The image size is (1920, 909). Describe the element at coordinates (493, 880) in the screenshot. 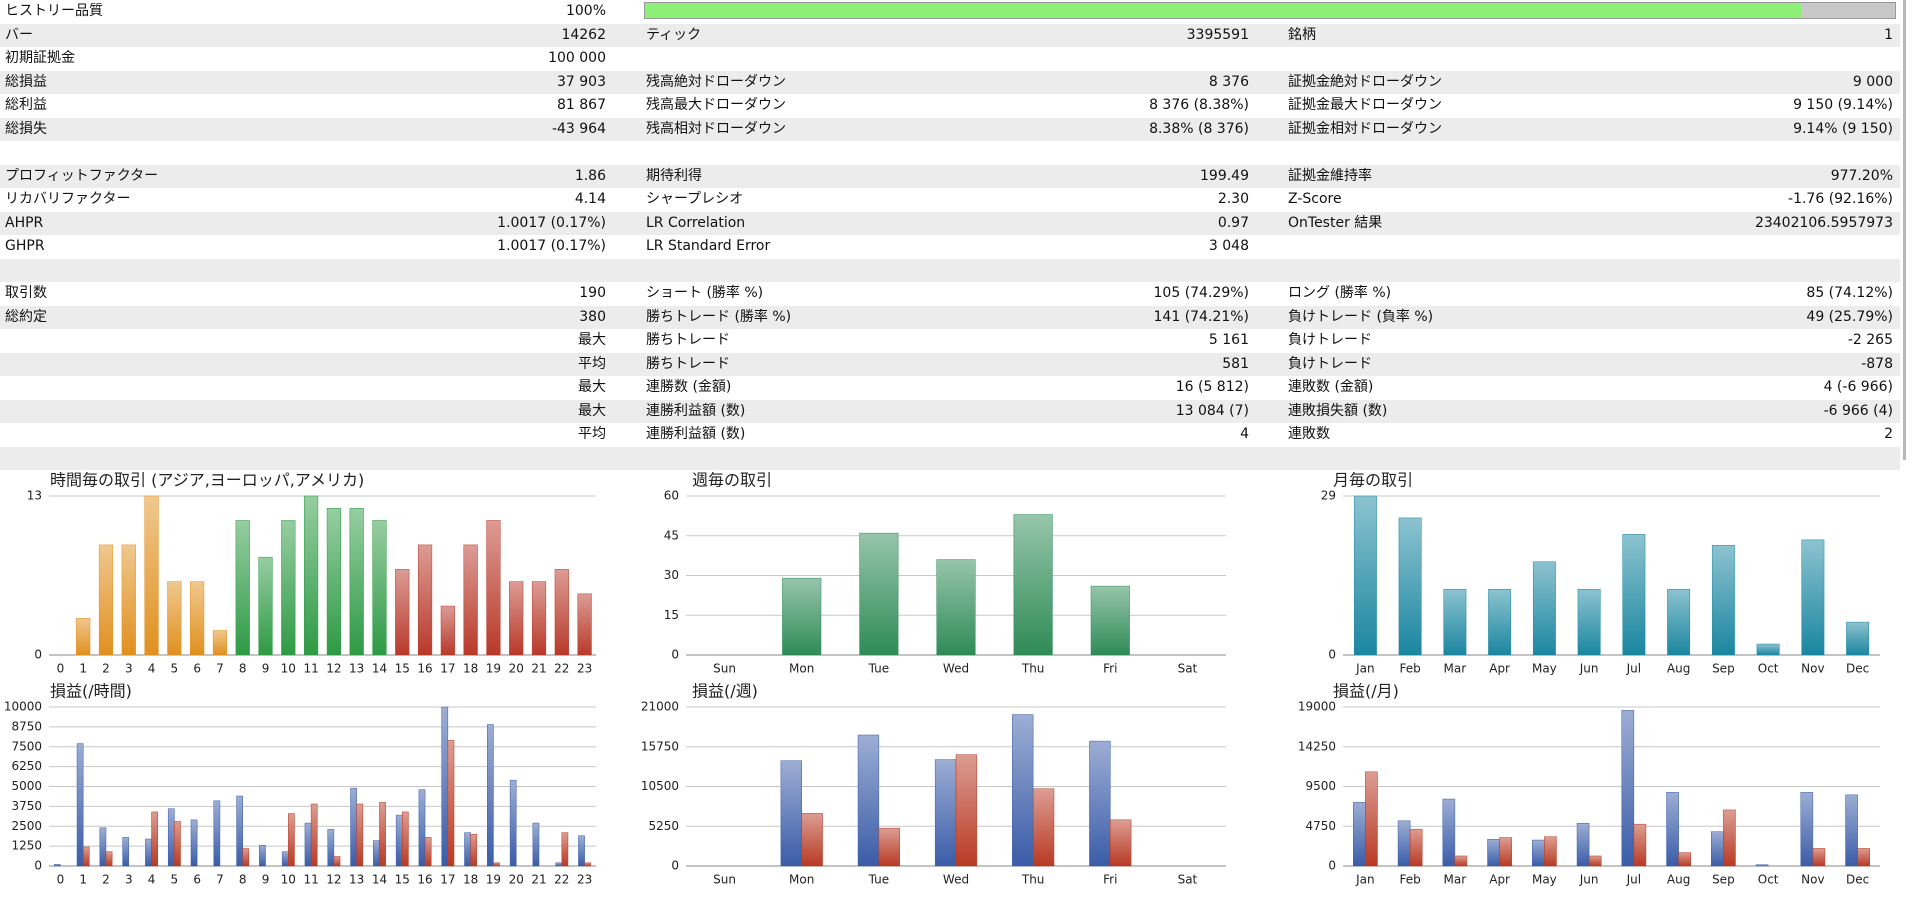

I see `x-tick-label: 19` at that location.